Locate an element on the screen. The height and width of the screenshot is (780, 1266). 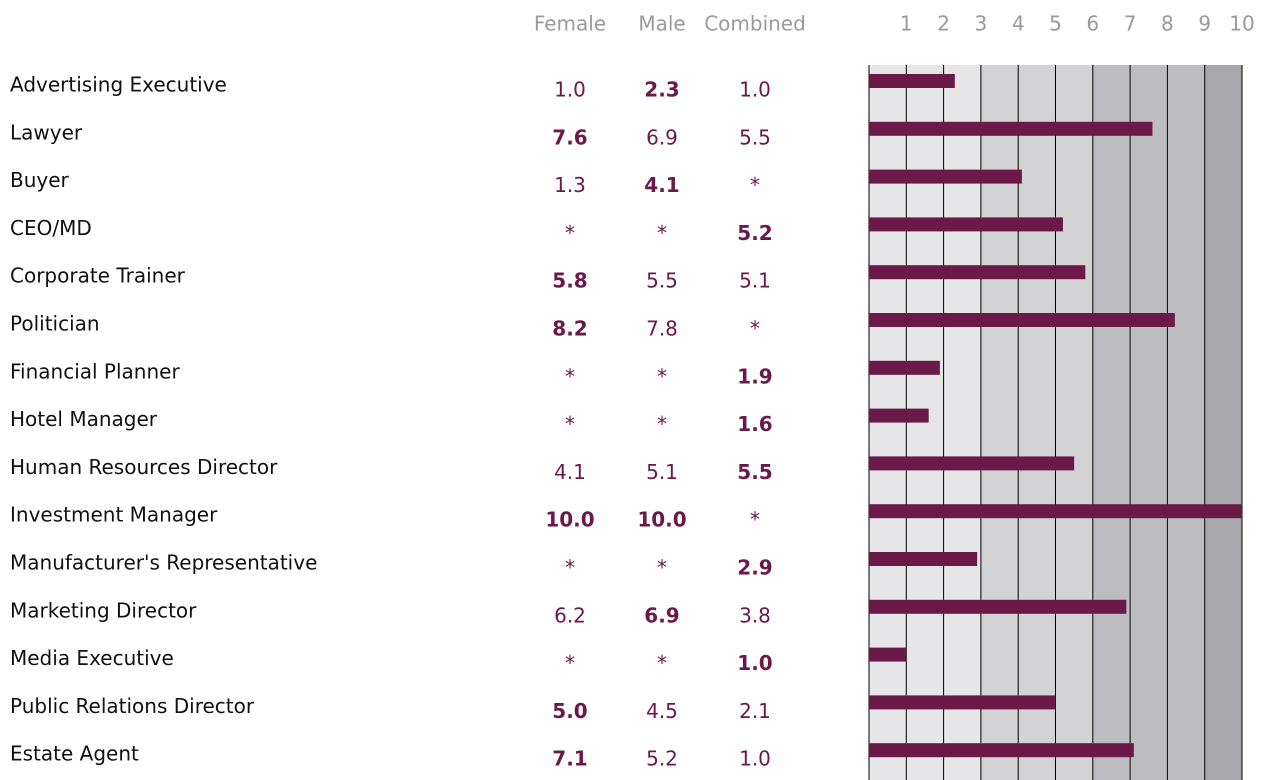
row-label: Hotel Manager is located at coordinates (84, 419).